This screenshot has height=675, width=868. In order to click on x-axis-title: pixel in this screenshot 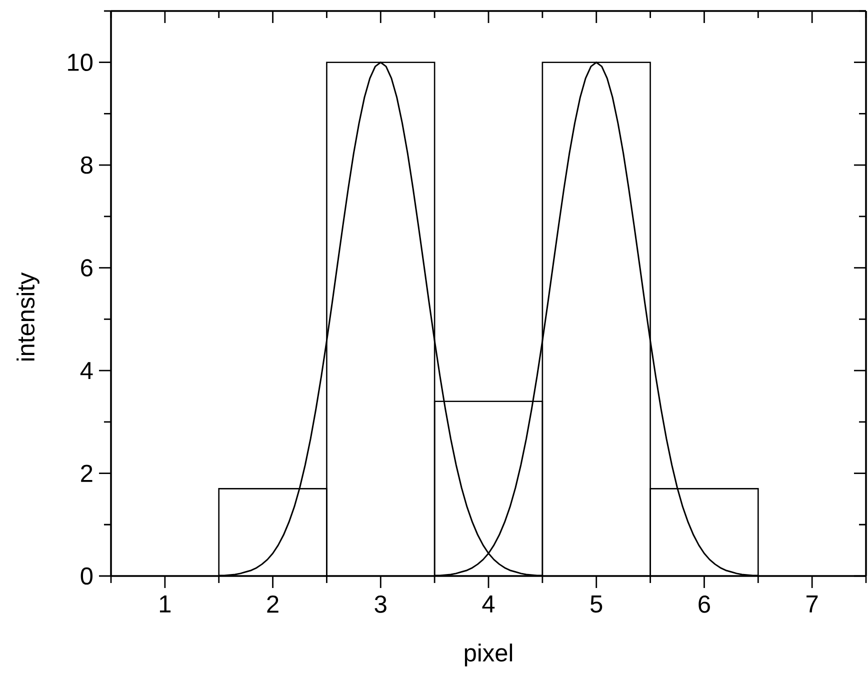, I will do `click(488, 655)`.